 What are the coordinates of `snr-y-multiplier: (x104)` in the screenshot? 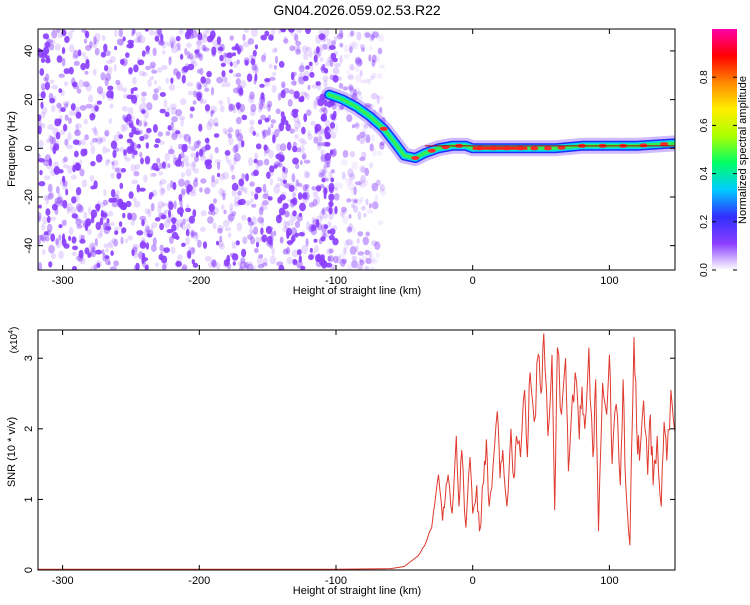 It's located at (14, 340).